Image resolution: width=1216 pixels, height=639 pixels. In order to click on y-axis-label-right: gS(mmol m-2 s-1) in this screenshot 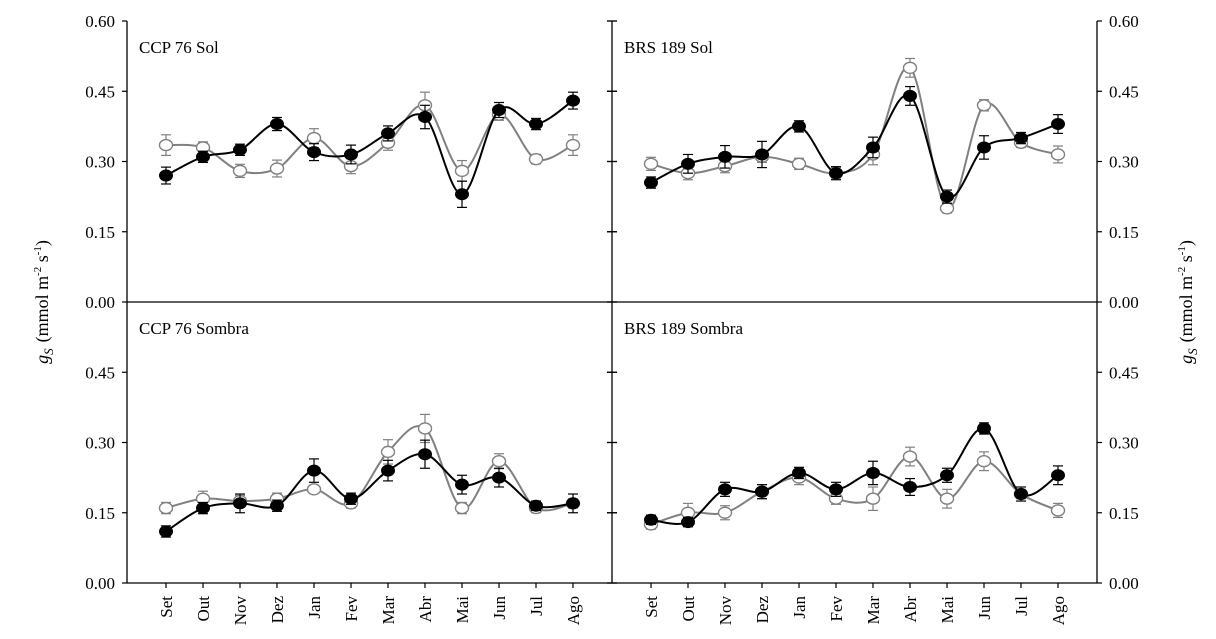, I will do `click(1188, 302)`.